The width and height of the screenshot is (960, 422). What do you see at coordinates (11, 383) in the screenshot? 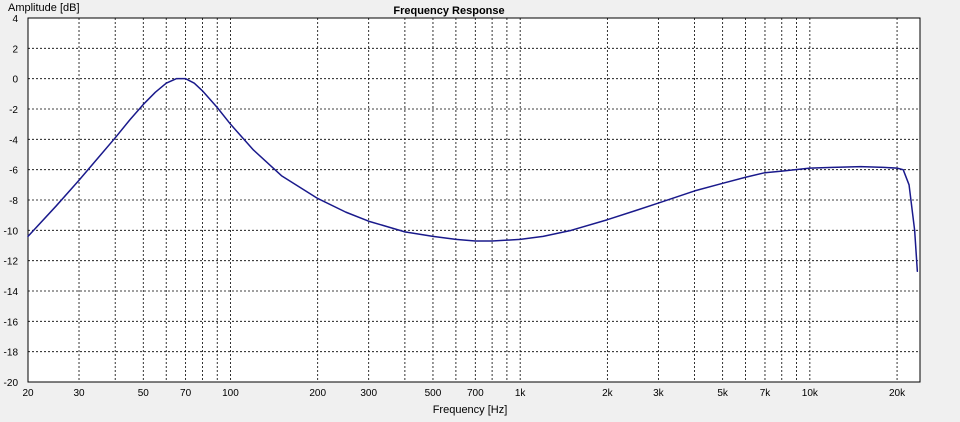
I see `y-tick-label: -20` at bounding box center [11, 383].